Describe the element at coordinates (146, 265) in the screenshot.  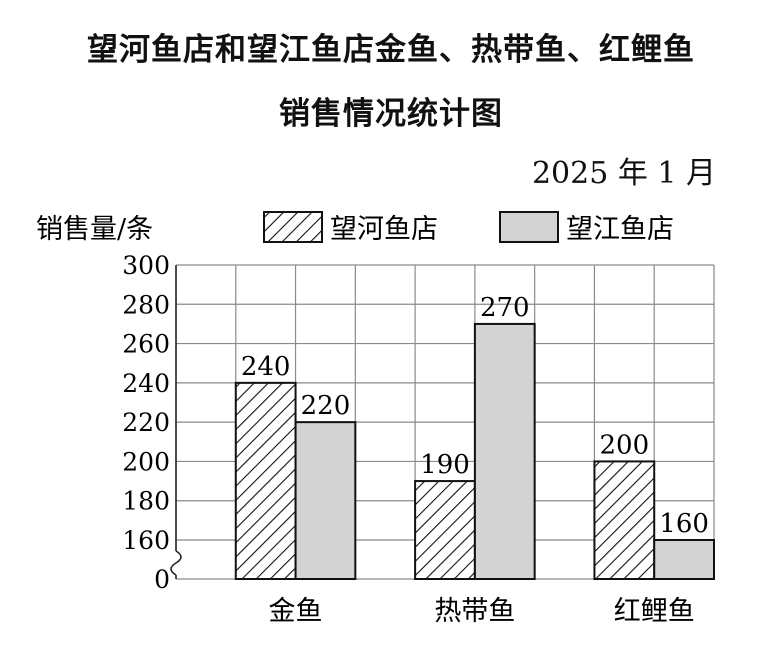
I see `y-tick-label: 300` at that location.